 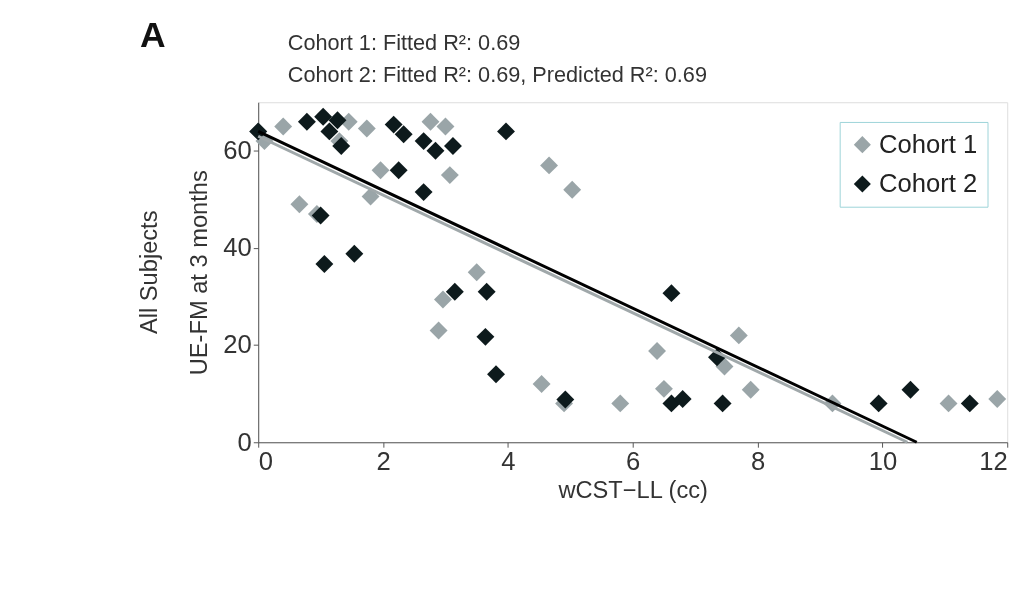 What do you see at coordinates (383, 461) in the screenshot?
I see `x-tick-label: 2` at bounding box center [383, 461].